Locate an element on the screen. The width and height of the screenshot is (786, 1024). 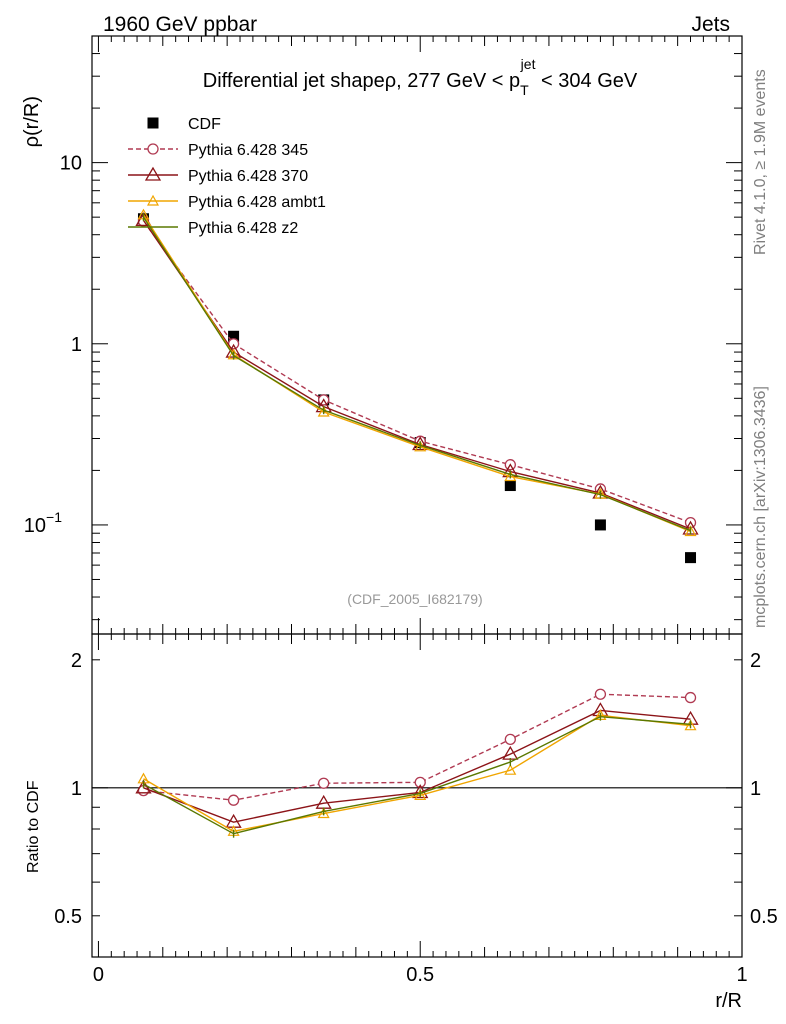
y-tick-label-right: 0.5 is located at coordinates (764, 917).